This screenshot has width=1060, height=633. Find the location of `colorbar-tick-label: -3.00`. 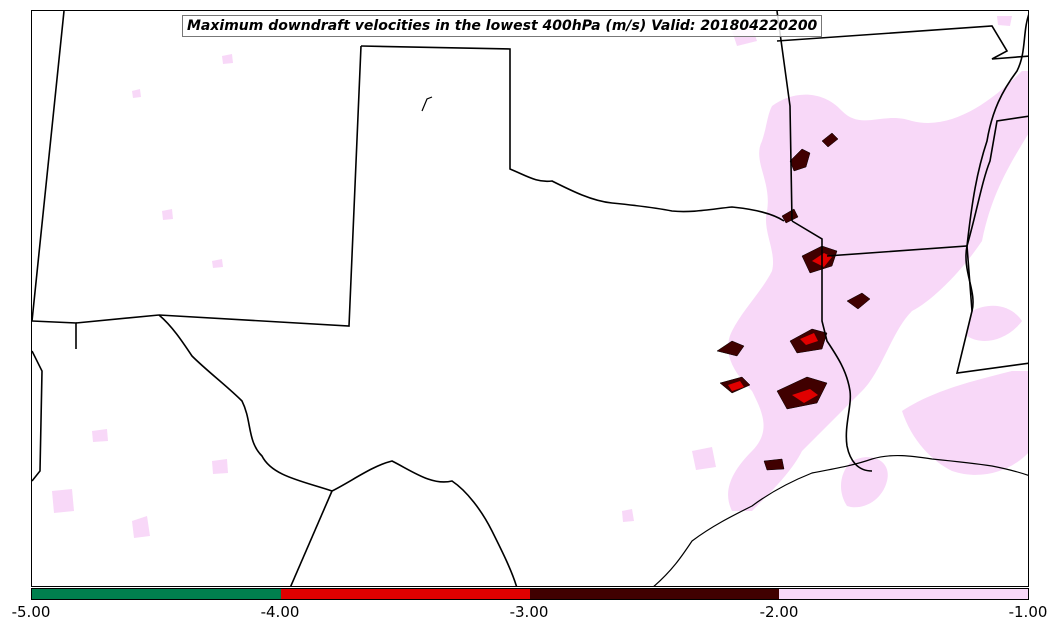

colorbar-tick-label: -3.00 is located at coordinates (529, 612).